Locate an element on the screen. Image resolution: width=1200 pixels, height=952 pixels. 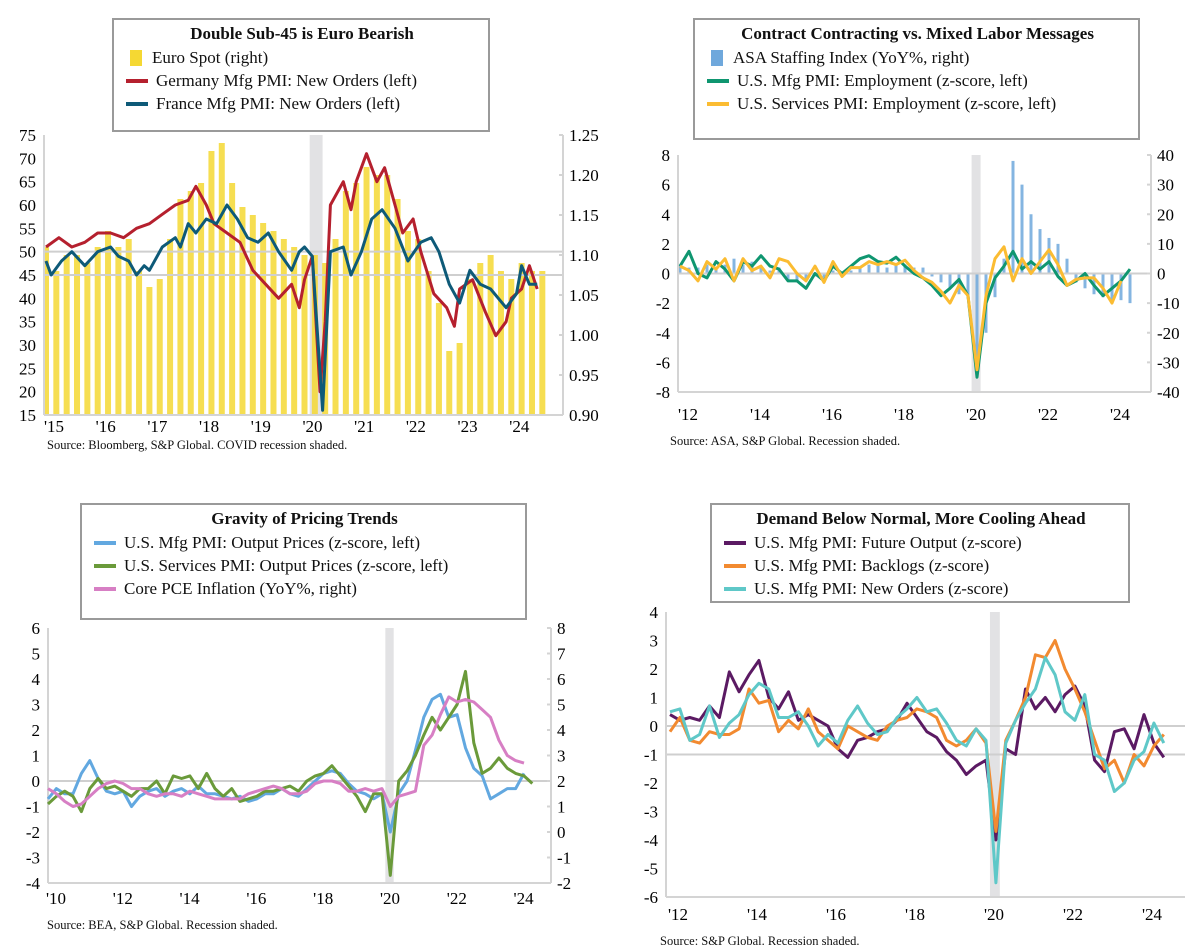
y-tick-label-right: 8 is located at coordinates (561, 628).